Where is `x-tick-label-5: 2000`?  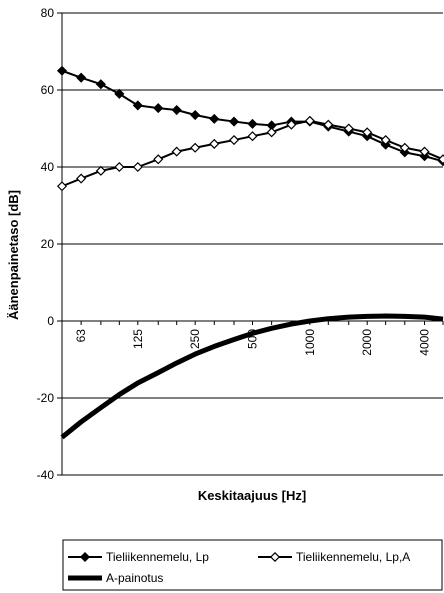
x-tick-label-5: 2000 is located at coordinates (367, 342).